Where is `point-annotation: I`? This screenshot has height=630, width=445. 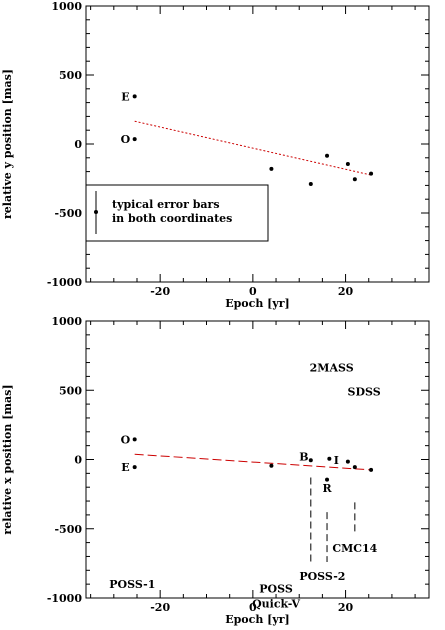
point-annotation: I is located at coordinates (336, 460).